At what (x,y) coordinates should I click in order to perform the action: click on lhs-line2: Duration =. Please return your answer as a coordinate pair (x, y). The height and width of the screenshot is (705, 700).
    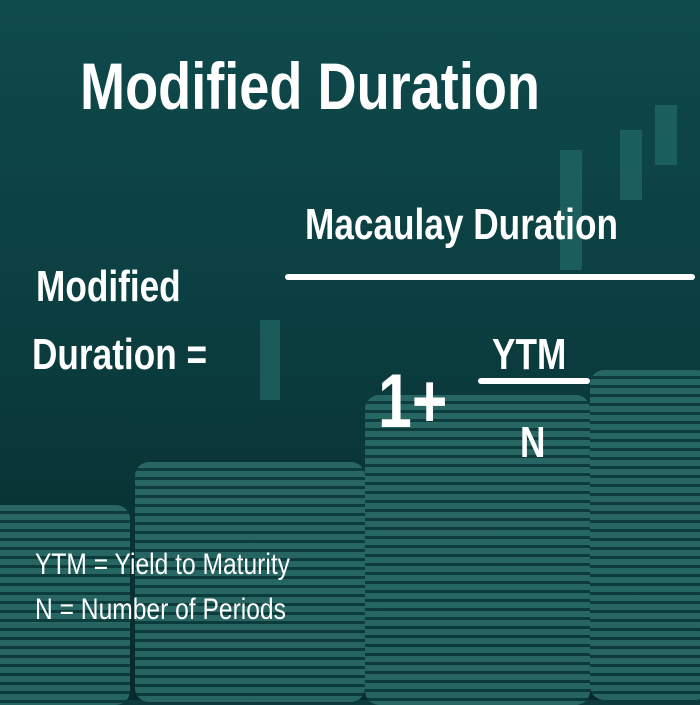
    Looking at the image, I should click on (120, 354).